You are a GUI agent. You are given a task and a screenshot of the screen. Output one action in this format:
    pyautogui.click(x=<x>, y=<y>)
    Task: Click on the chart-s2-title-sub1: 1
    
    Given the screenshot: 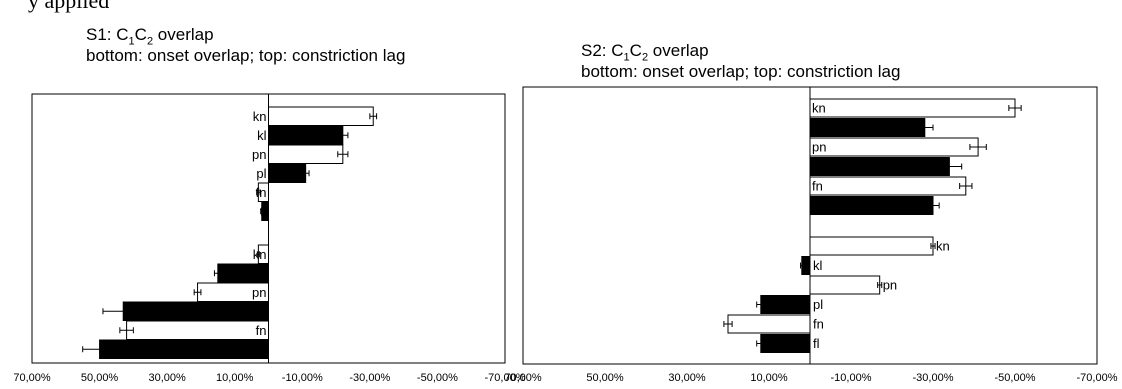 What is the action you would take?
    pyautogui.click(x=626, y=57)
    